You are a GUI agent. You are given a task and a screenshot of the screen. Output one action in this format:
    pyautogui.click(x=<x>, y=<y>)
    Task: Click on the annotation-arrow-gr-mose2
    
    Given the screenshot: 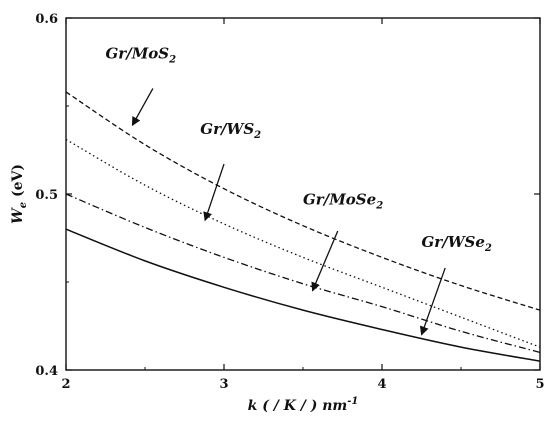 What is the action you would take?
    pyautogui.click(x=325, y=261)
    